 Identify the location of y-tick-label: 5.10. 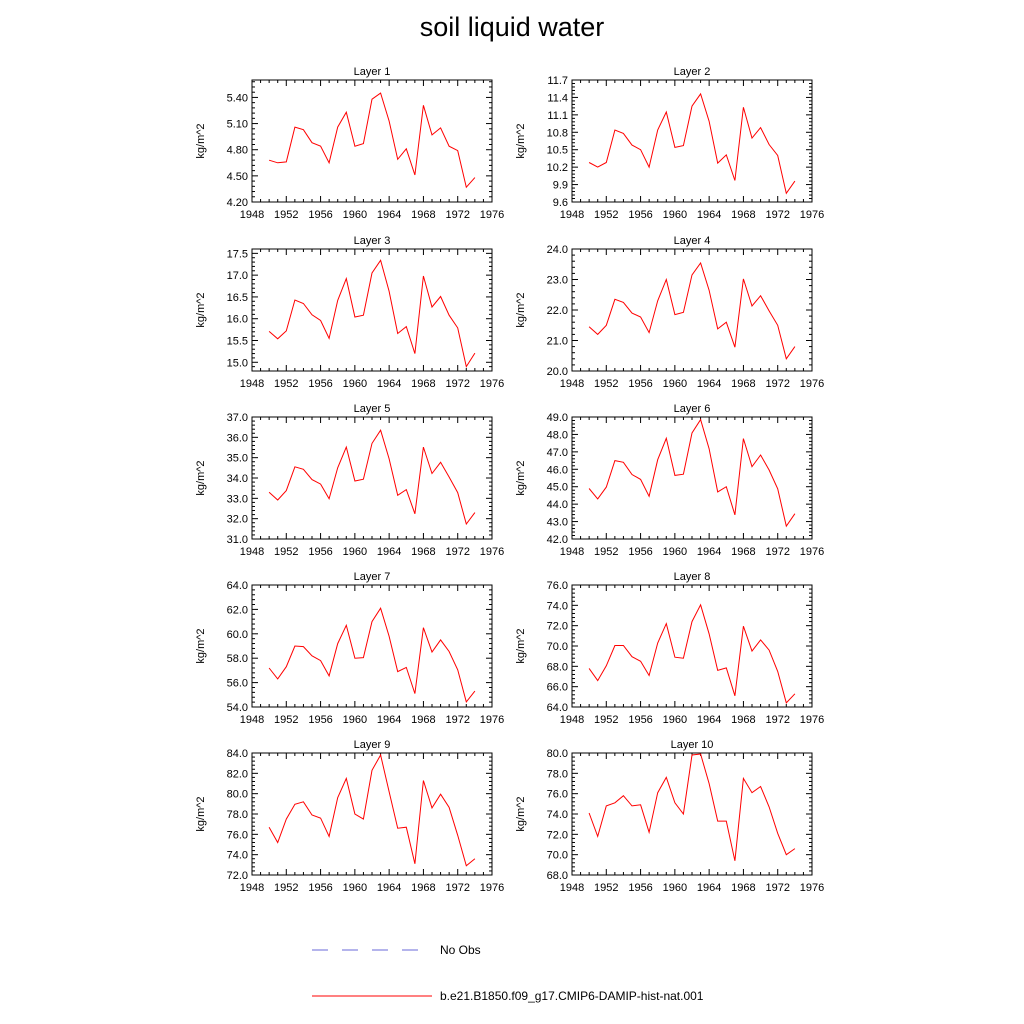
(237, 125).